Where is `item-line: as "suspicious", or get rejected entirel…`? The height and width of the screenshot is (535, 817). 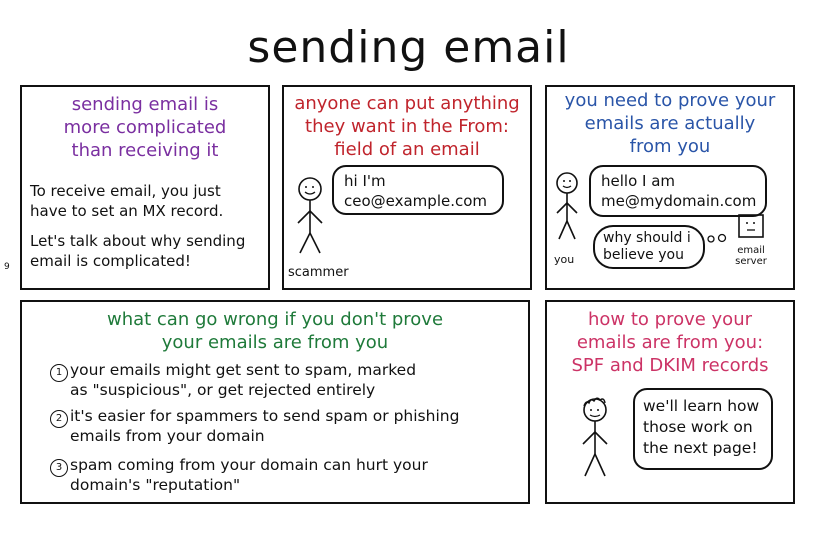 item-line: as "suspicious", or get rejected entirel… is located at coordinates (223, 390).